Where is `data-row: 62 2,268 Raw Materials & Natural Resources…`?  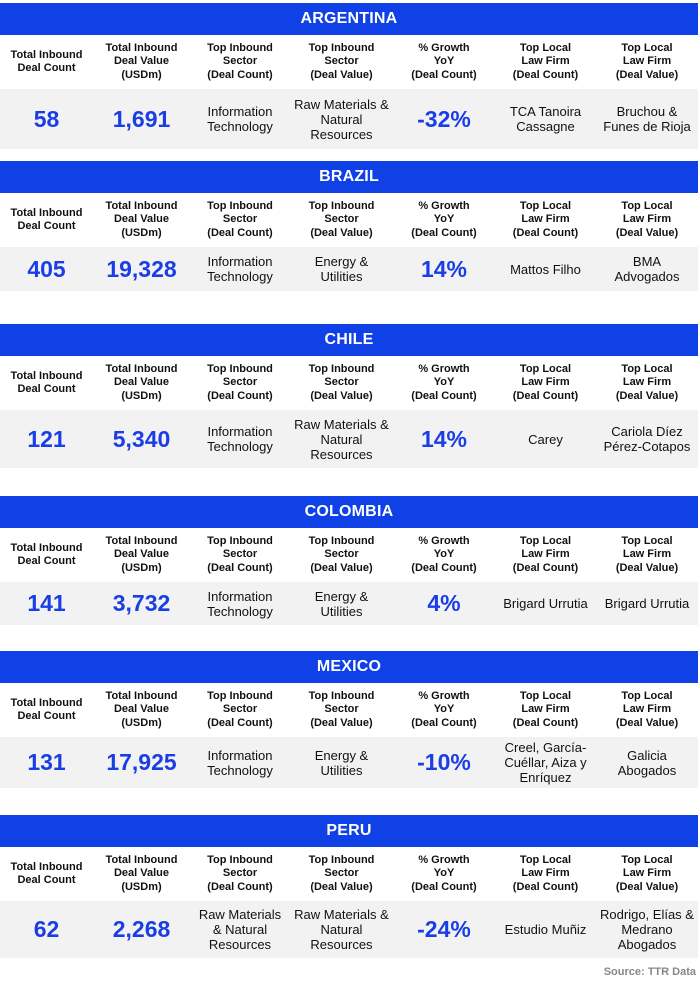
data-row: 62 2,268 Raw Materials & Natural Resources… is located at coordinates (349, 929).